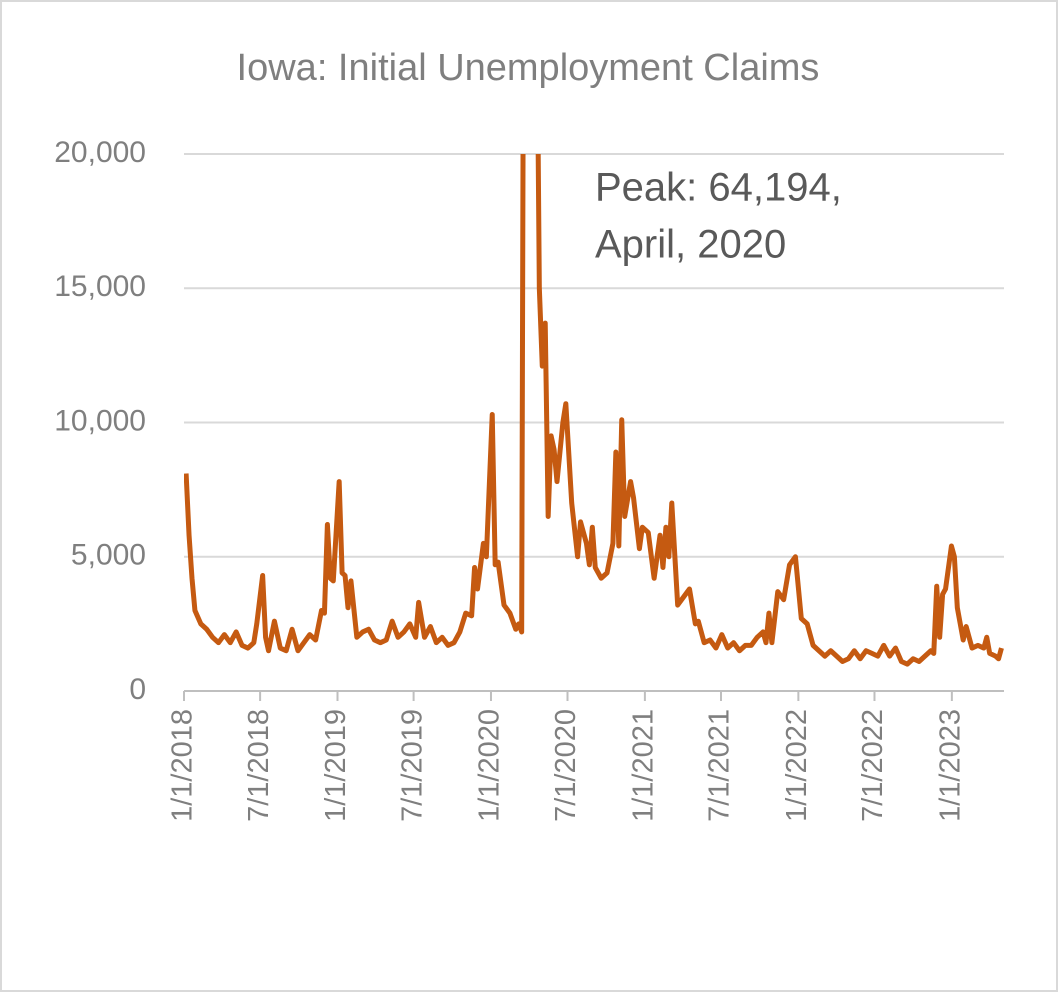 The width and height of the screenshot is (1058, 992). What do you see at coordinates (690, 245) in the screenshot?
I see `annotation: April, 2020` at bounding box center [690, 245].